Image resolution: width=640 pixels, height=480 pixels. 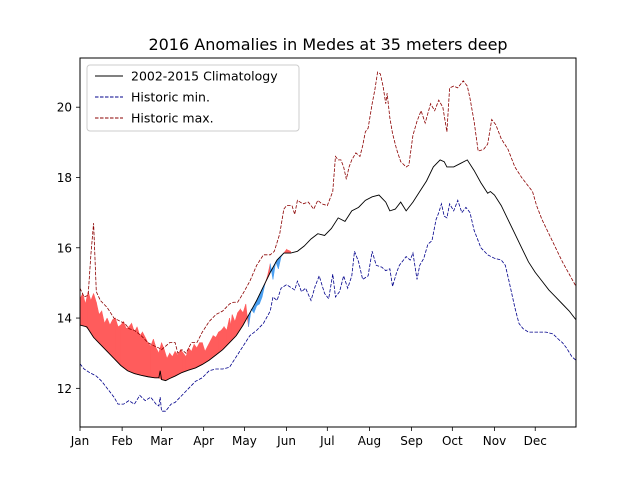 What do you see at coordinates (161, 441) in the screenshot?
I see `x-tick-label: Mar` at bounding box center [161, 441].